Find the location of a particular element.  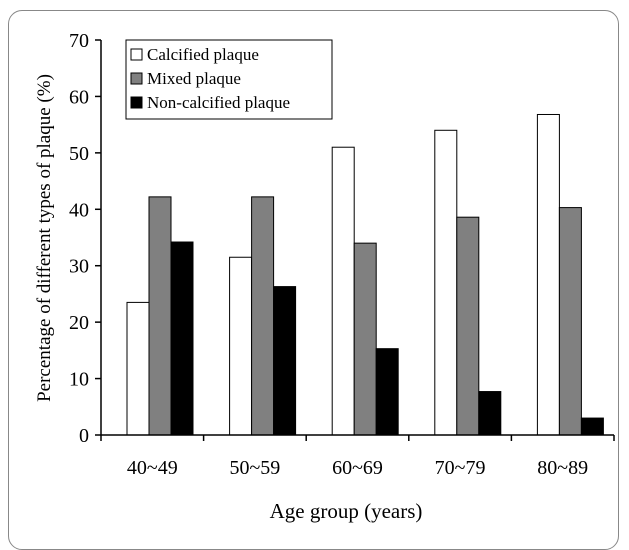

legend-box is located at coordinates (229, 79).